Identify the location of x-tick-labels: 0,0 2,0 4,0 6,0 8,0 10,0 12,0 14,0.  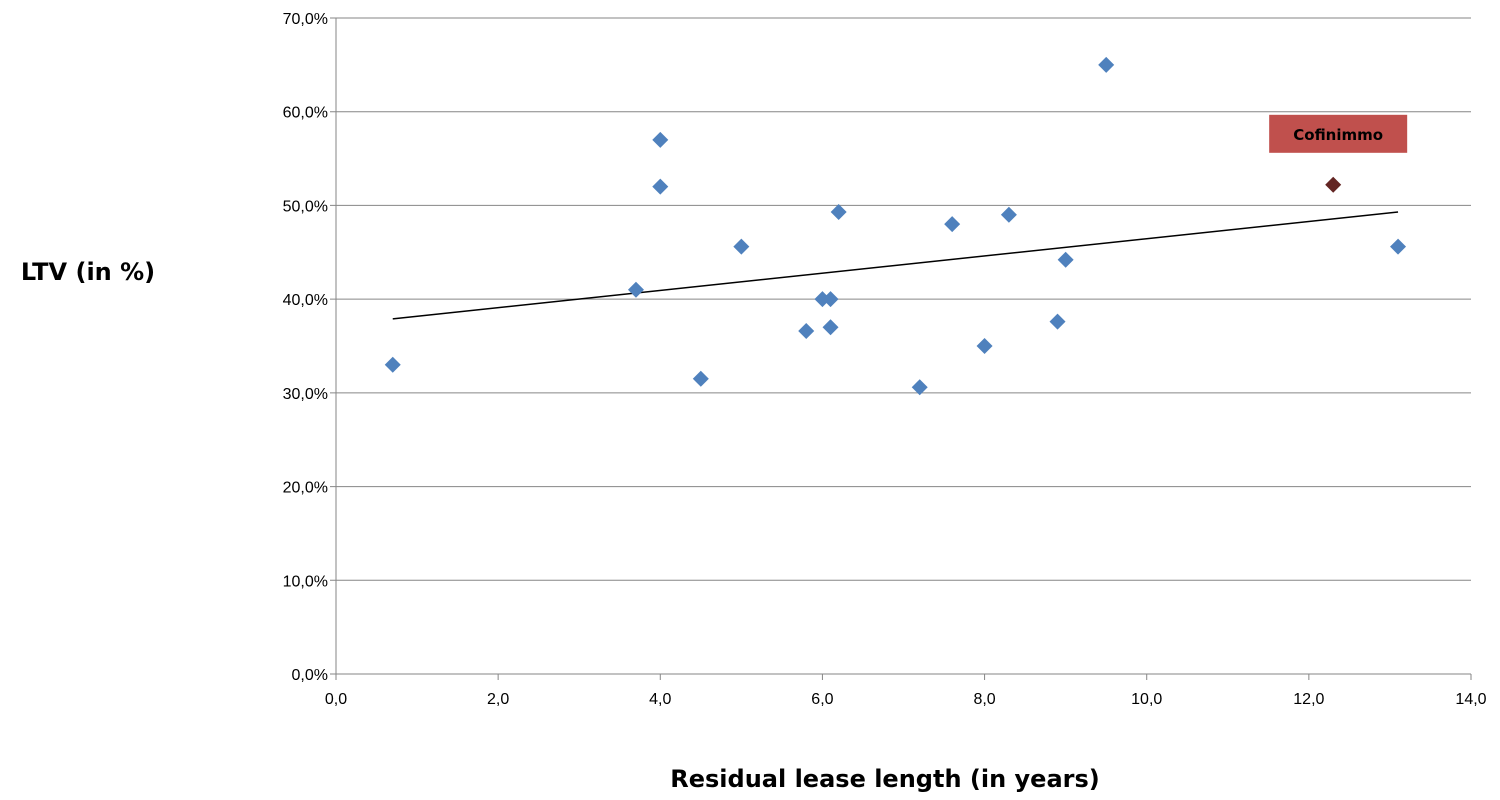
(906, 699).